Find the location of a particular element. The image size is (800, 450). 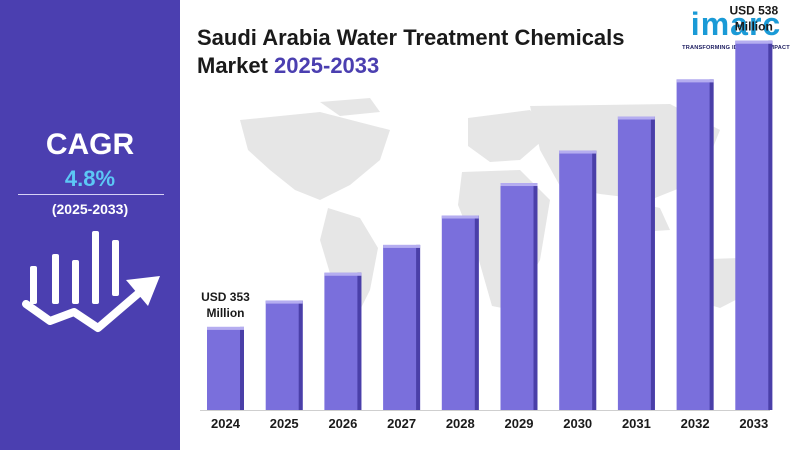

bar-top-2024 is located at coordinates (225, 328).